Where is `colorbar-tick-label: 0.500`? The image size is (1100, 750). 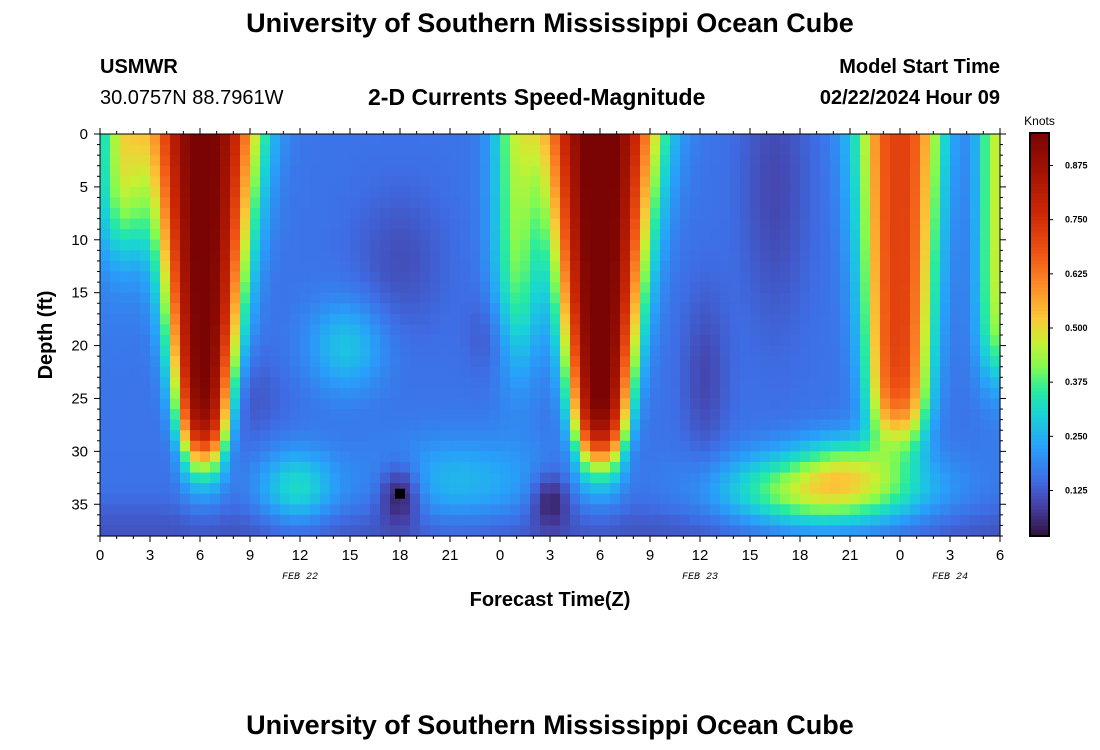 colorbar-tick-label: 0.500 is located at coordinates (1076, 328).